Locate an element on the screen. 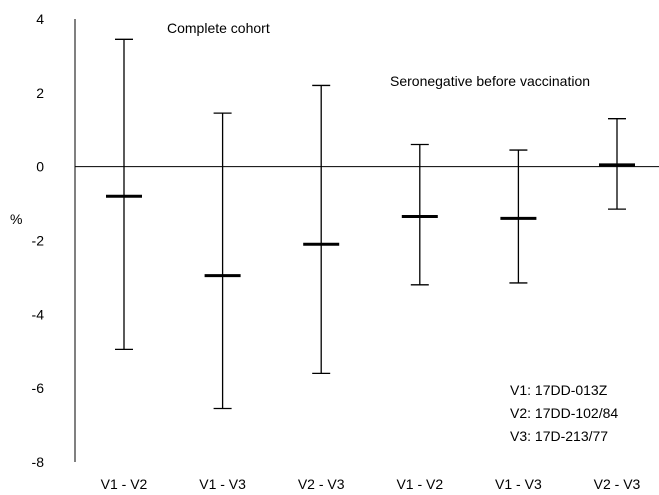  y-tick-label: -2 is located at coordinates (38, 241).